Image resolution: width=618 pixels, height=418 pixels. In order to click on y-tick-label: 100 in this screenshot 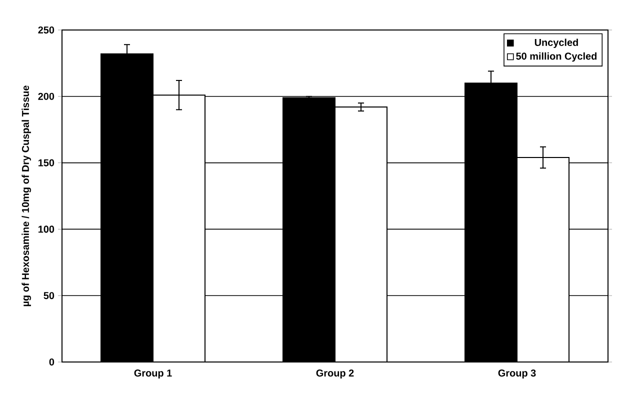, I will do `click(46, 229)`.